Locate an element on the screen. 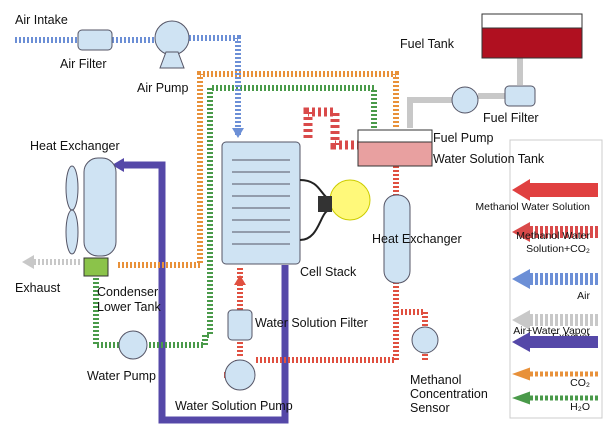  legend-label: Methanol Water is located at coordinates (553, 236).